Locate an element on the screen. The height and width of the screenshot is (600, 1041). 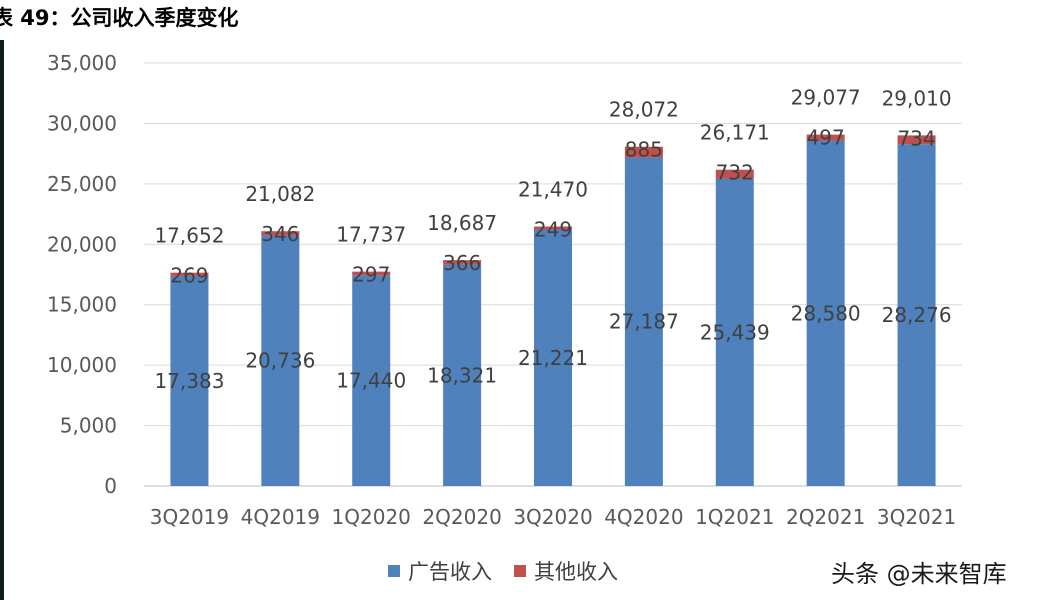
data-label-other: 297 is located at coordinates (371, 275).